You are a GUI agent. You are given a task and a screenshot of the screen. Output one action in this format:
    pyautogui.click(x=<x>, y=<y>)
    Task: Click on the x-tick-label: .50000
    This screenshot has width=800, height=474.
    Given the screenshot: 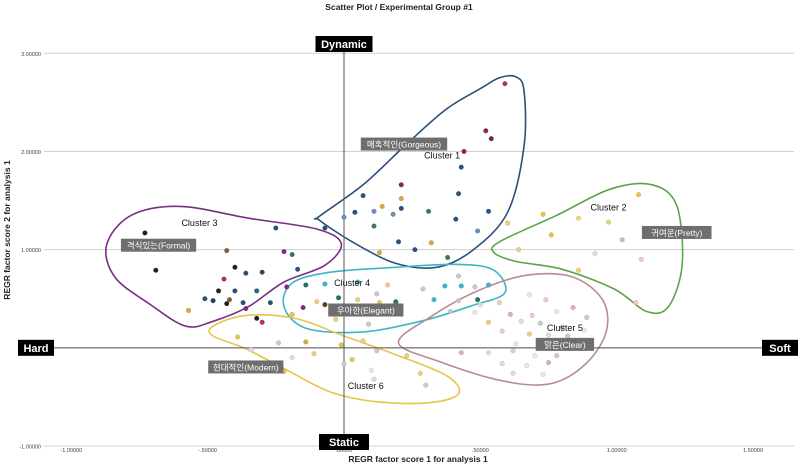 What is the action you would take?
    pyautogui.click(x=480, y=451)
    